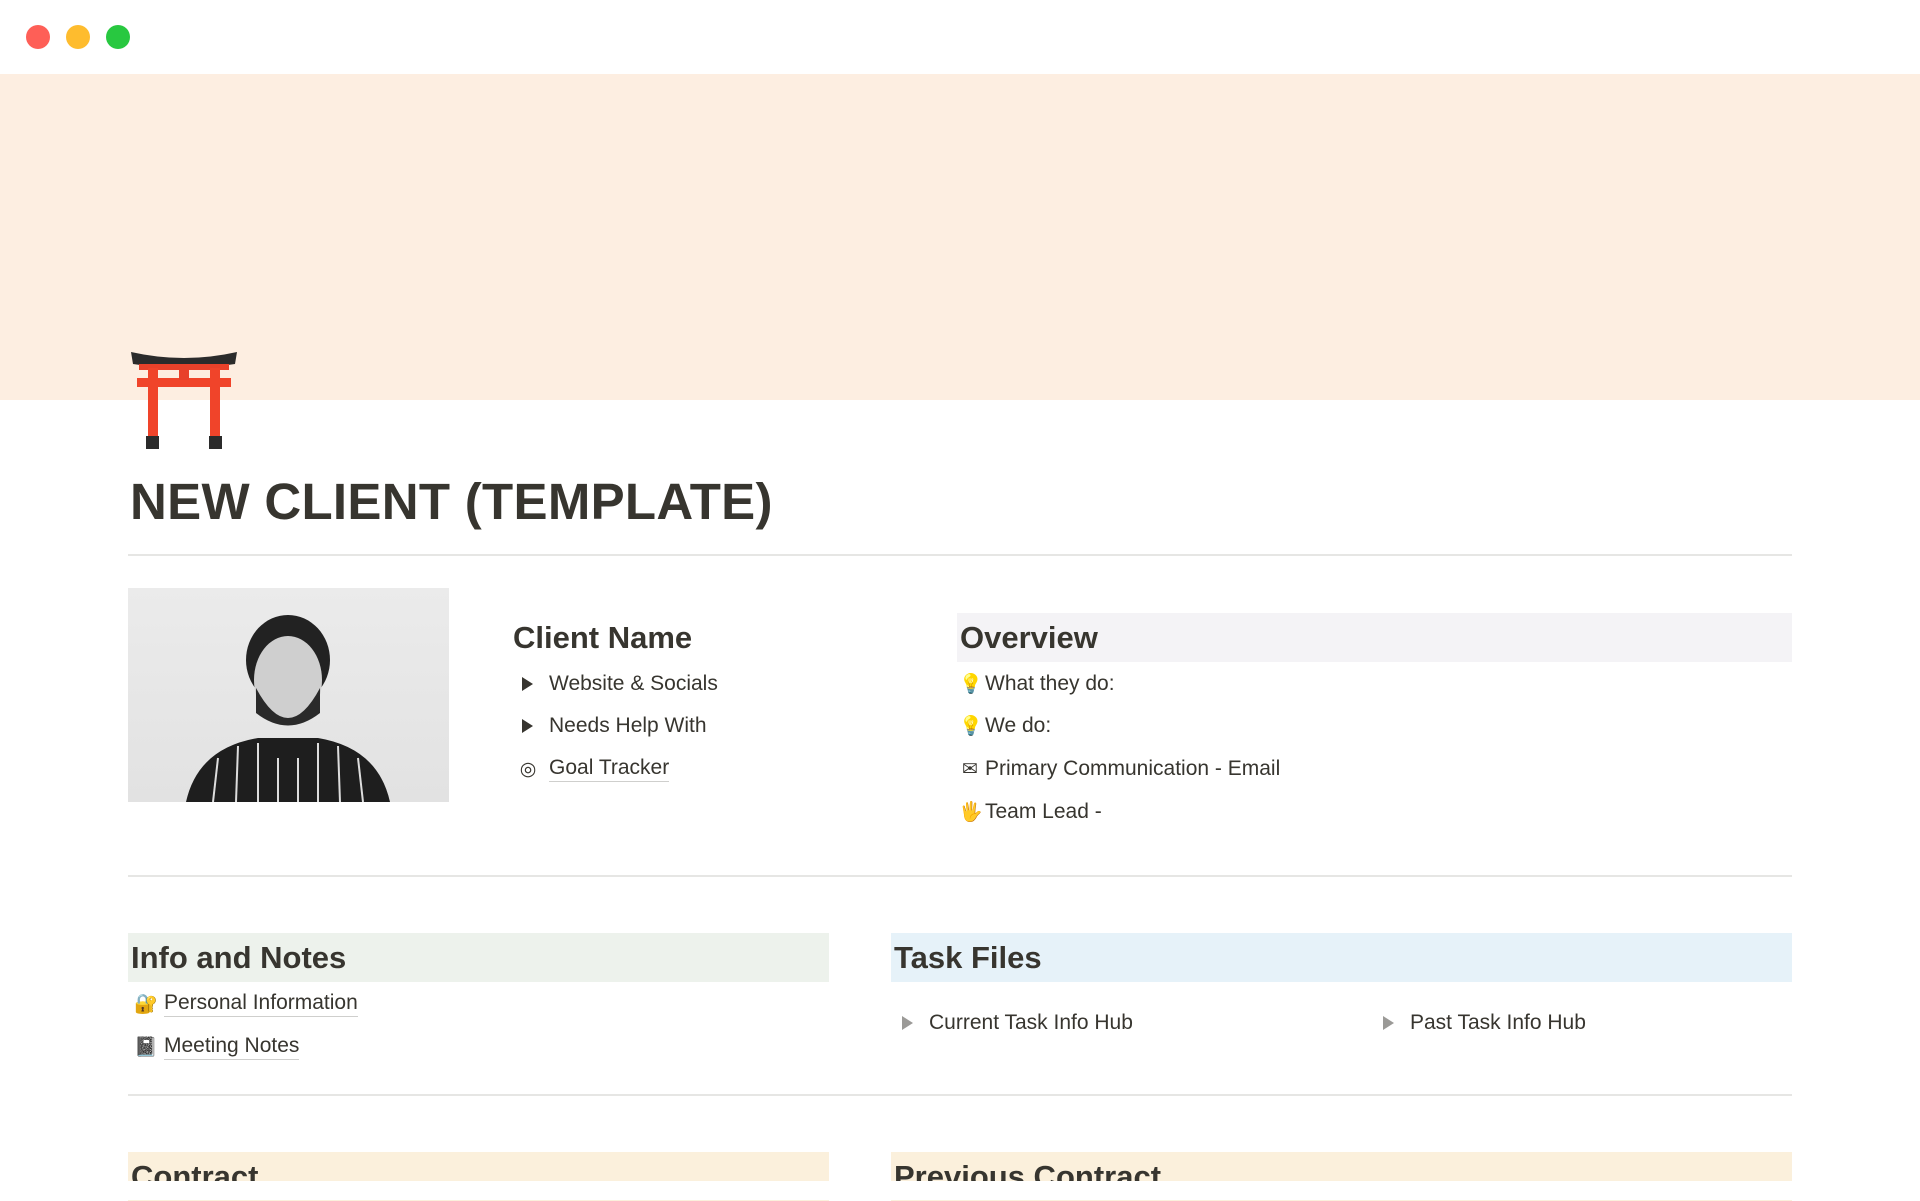  What do you see at coordinates (78, 37) in the screenshot?
I see `window-minimize-button` at bounding box center [78, 37].